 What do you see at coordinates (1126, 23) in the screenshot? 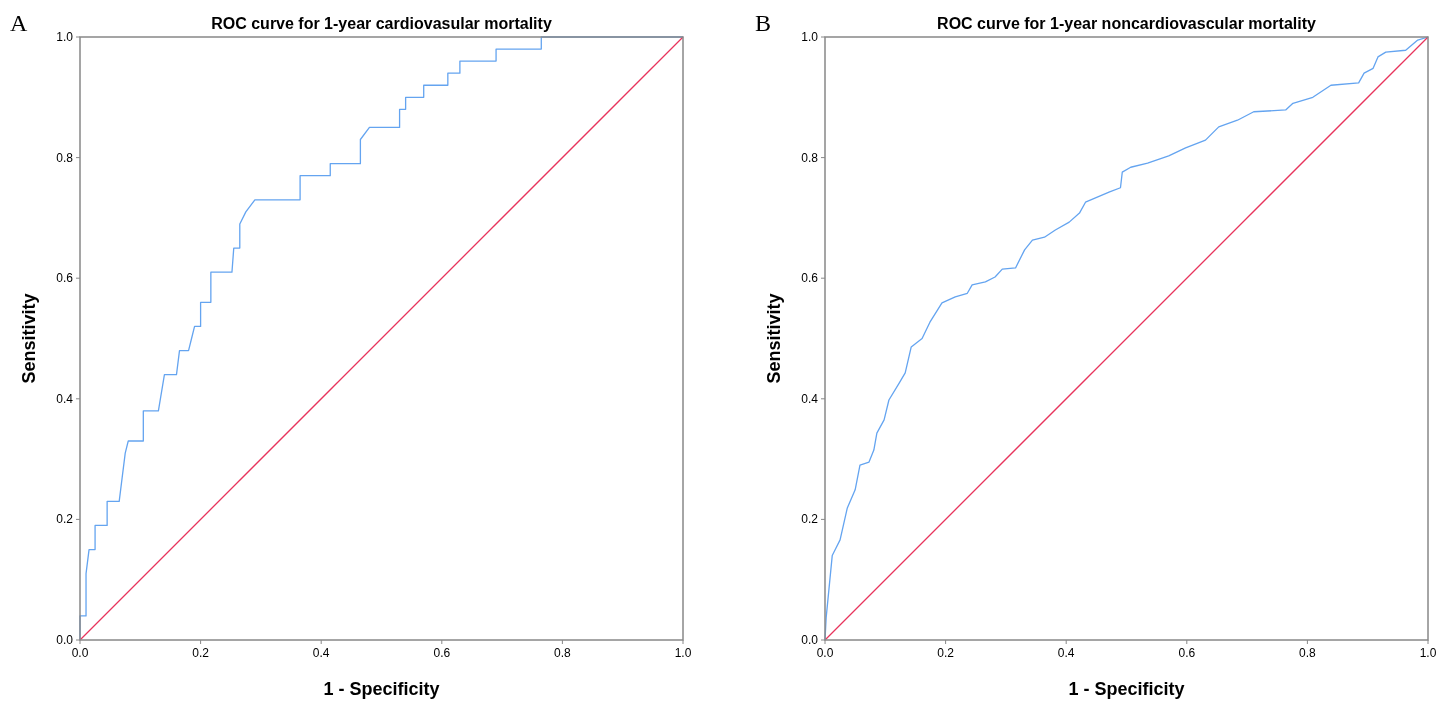
I see `chart-title: ROC curve for 1-year noncardiovascular mortality` at bounding box center [1126, 23].